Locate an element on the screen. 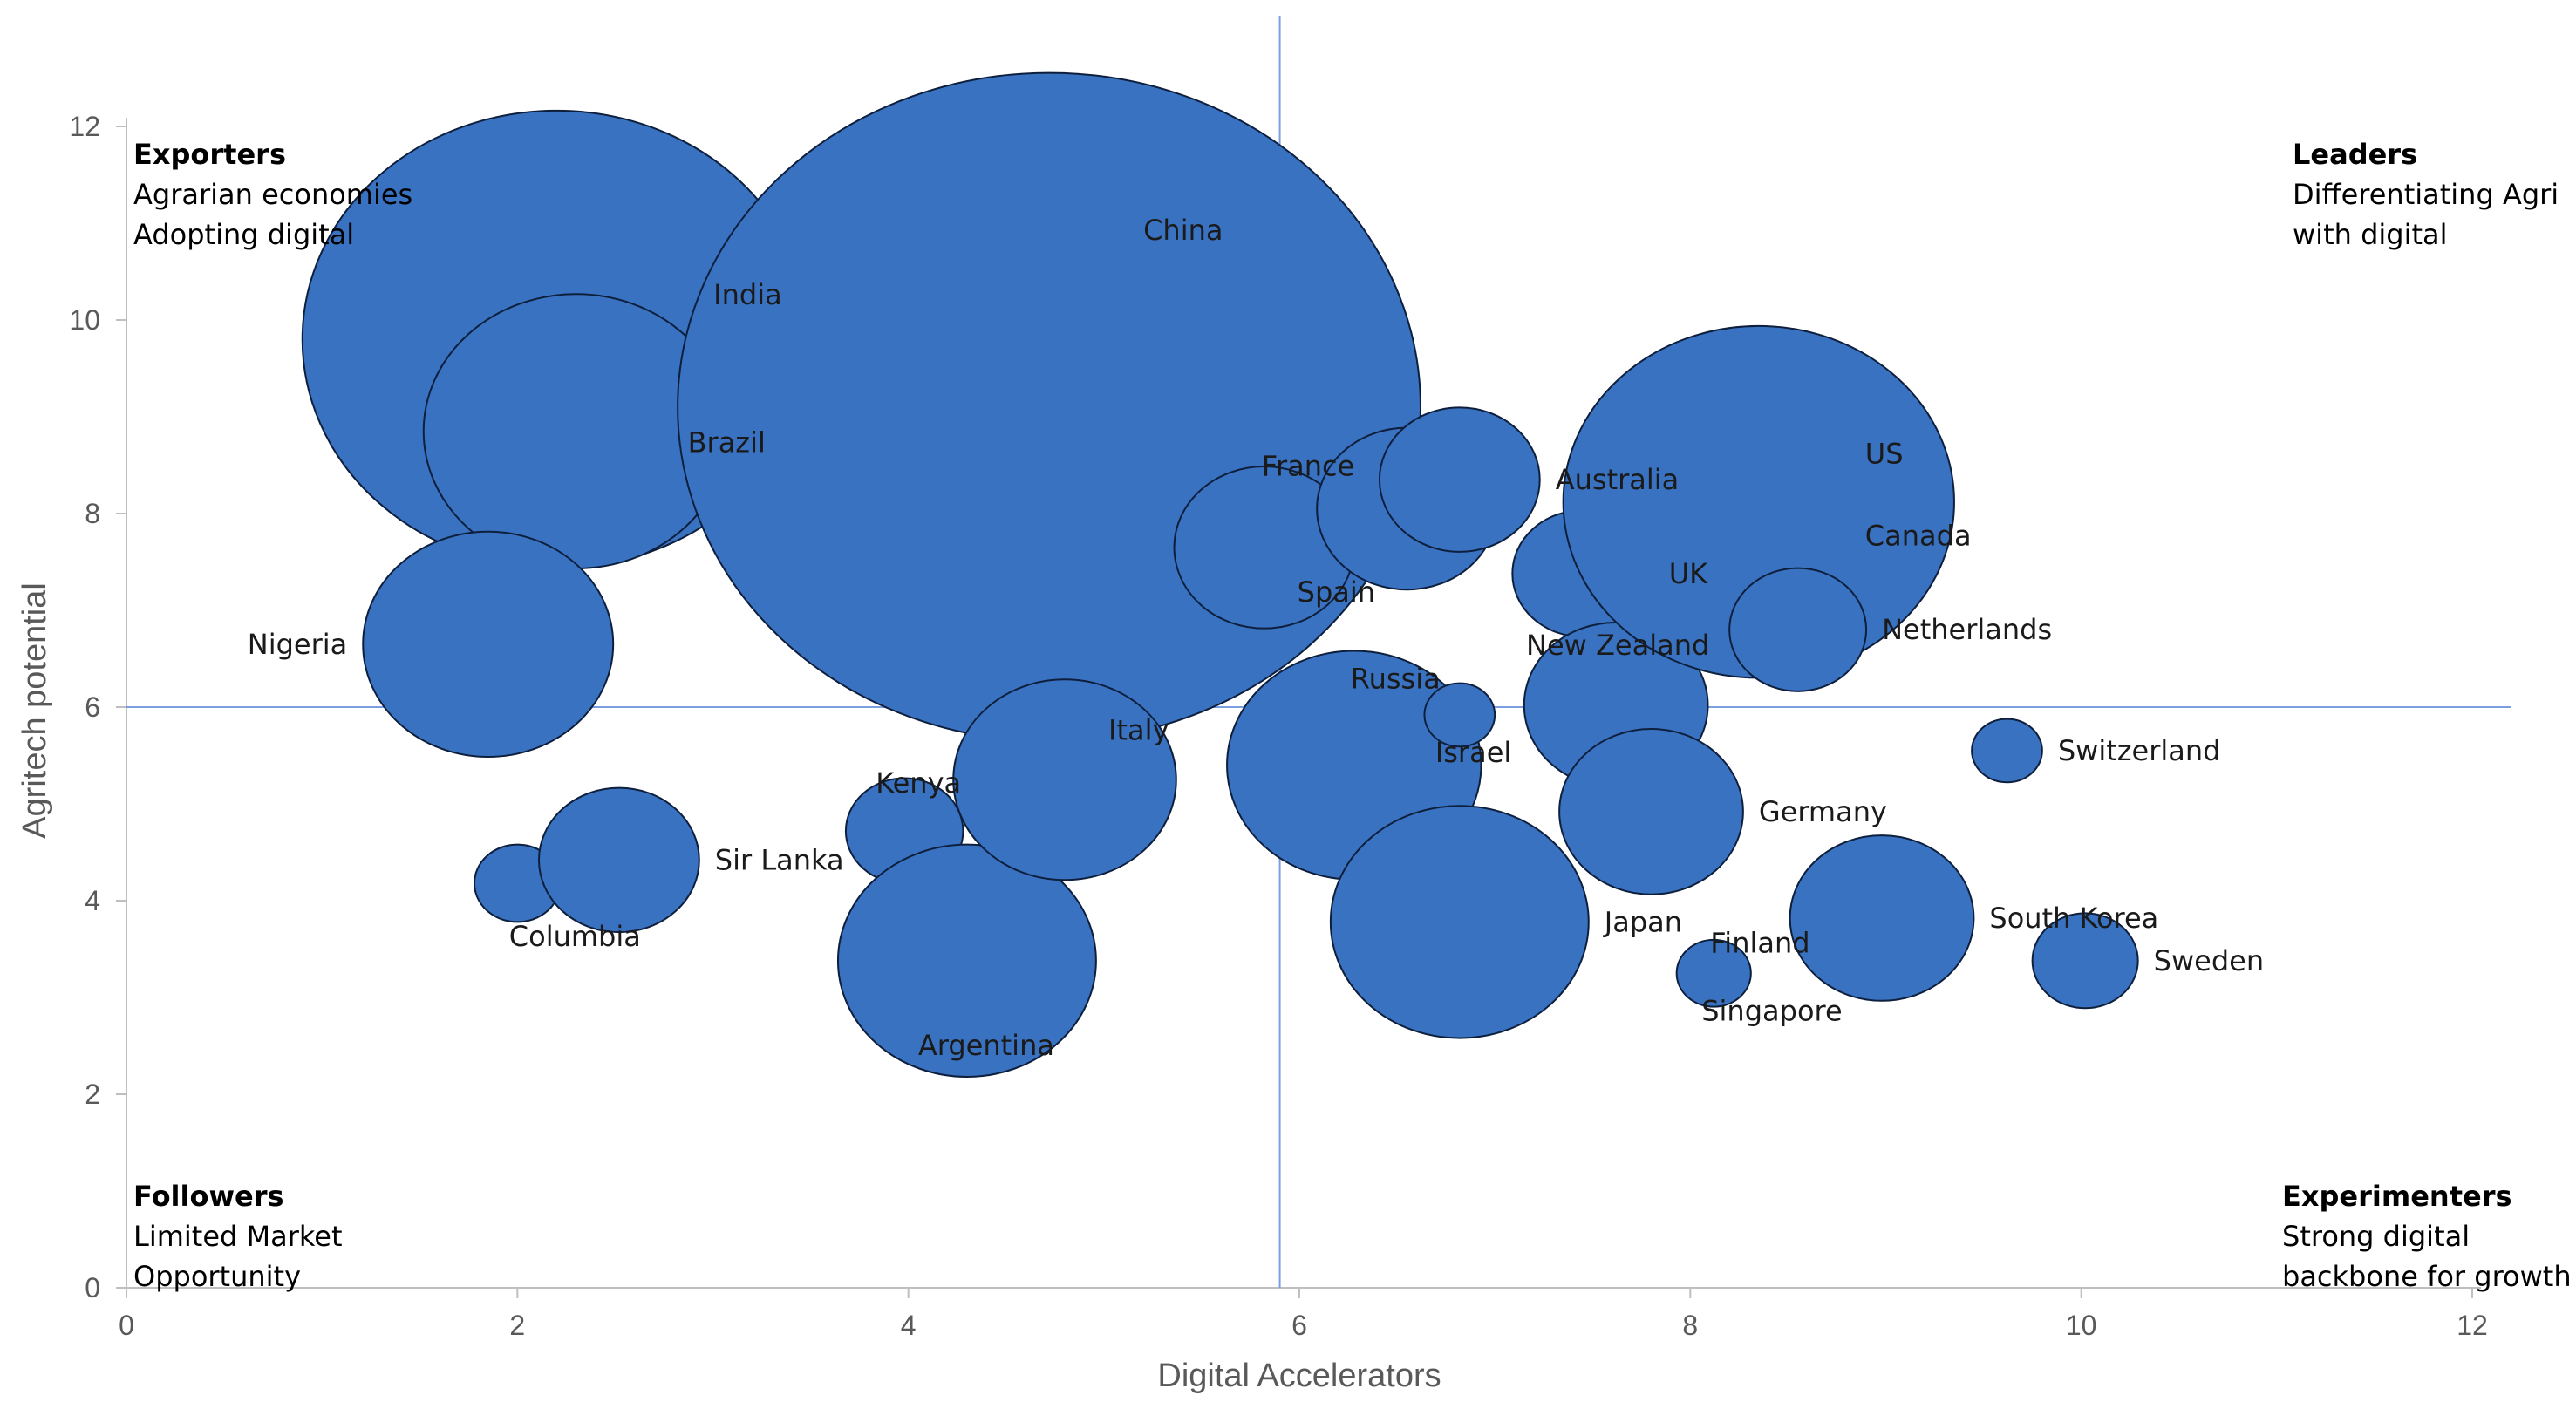 This screenshot has width=2576, height=1409. y-tick-label: 2 is located at coordinates (93, 1095).